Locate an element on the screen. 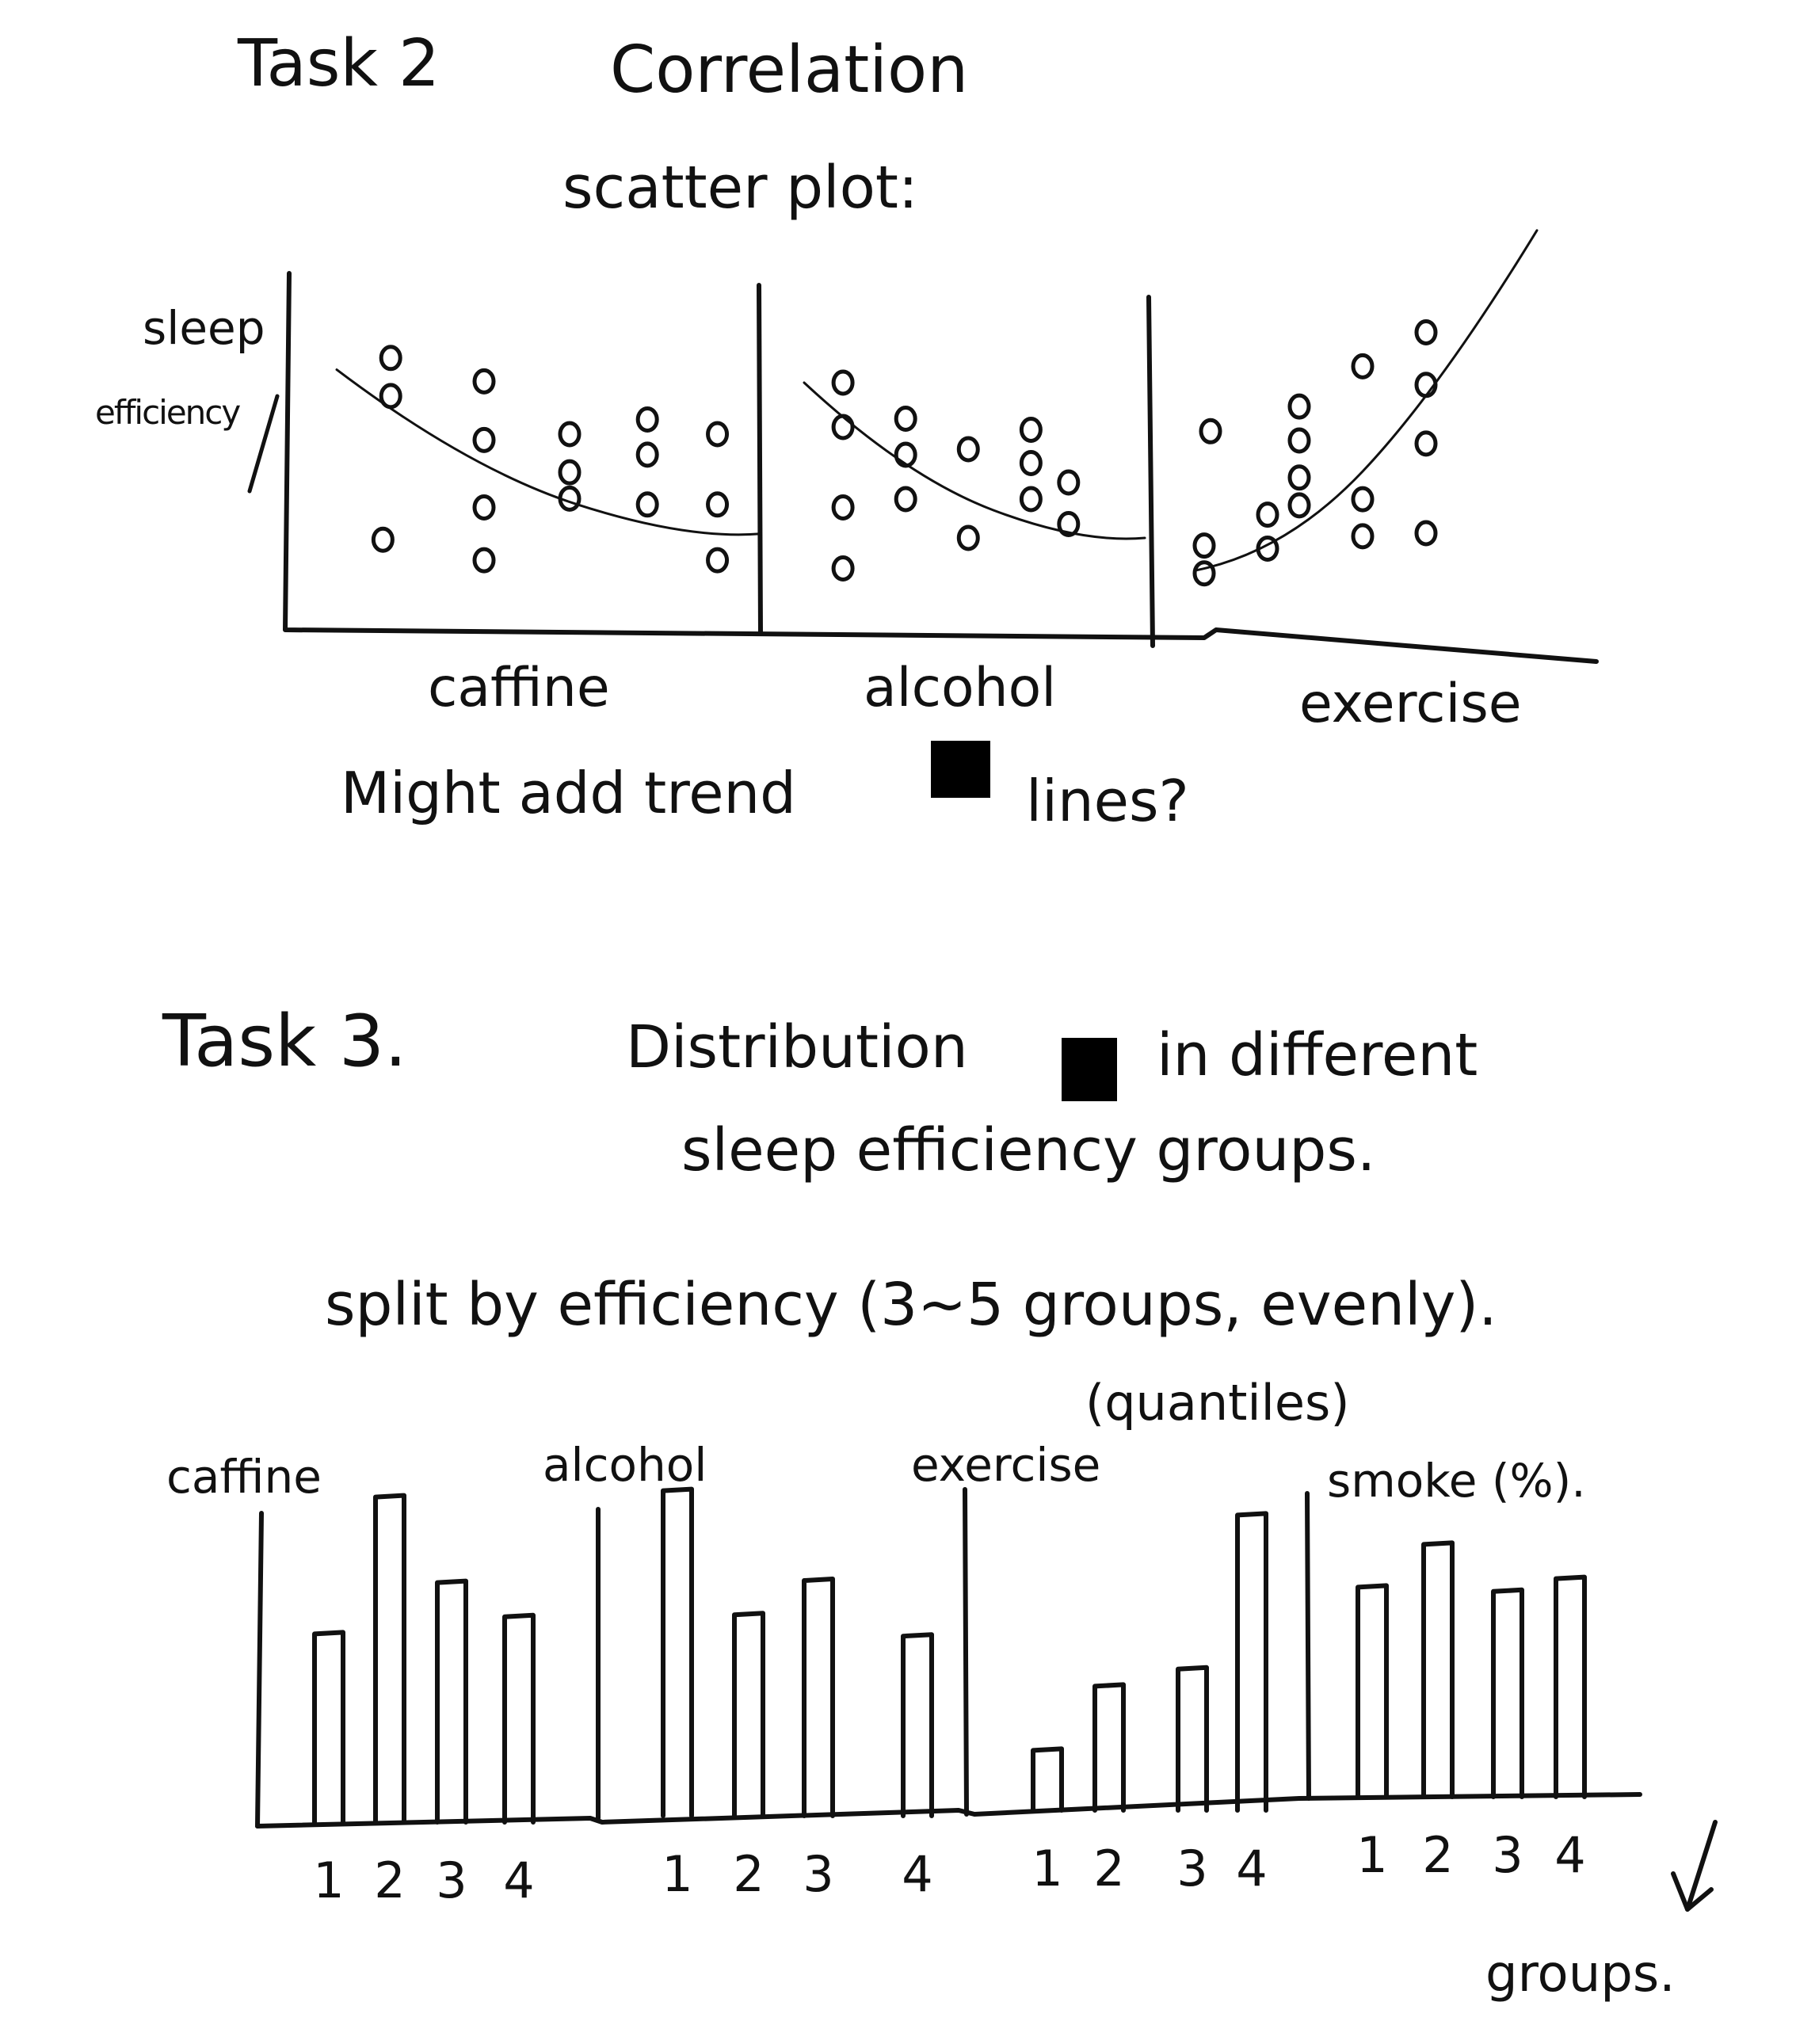 This screenshot has width=1796, height=2044. bar-title-smoke: smoke (%). is located at coordinates (1456, 1481).